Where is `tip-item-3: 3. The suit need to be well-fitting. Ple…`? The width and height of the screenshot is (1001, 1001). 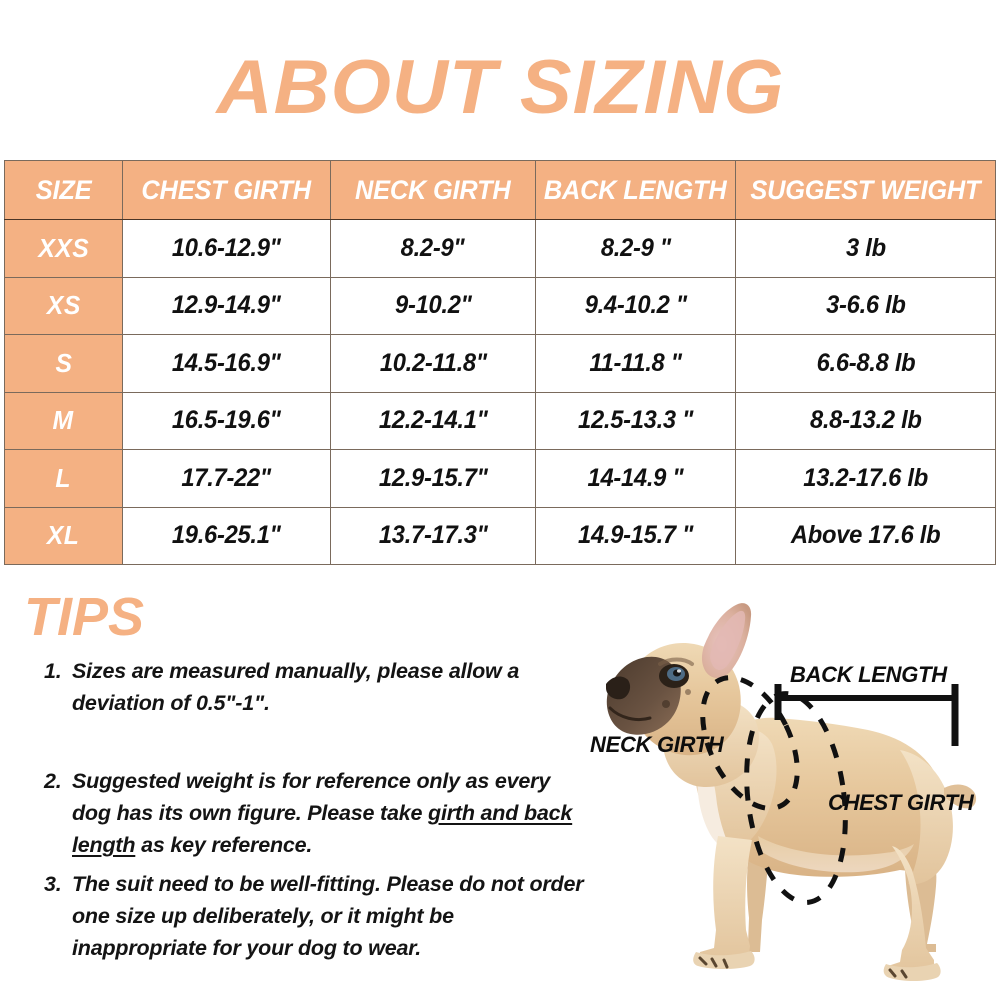 tip-item-3: 3. The suit need to be well-fitting. Ple… is located at coordinates (314, 916).